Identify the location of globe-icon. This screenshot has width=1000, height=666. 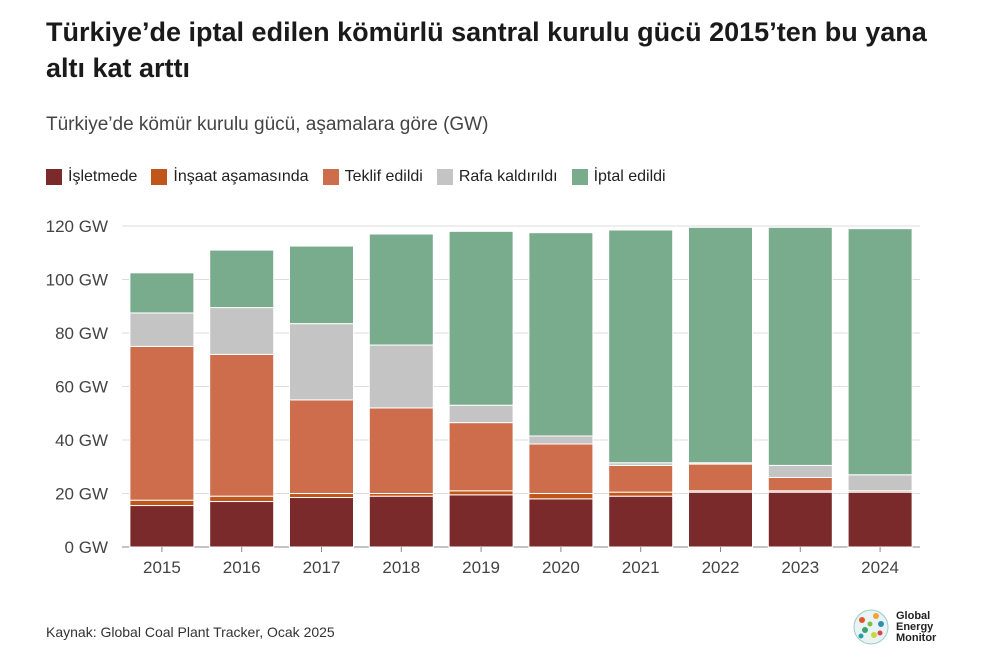
(871, 627).